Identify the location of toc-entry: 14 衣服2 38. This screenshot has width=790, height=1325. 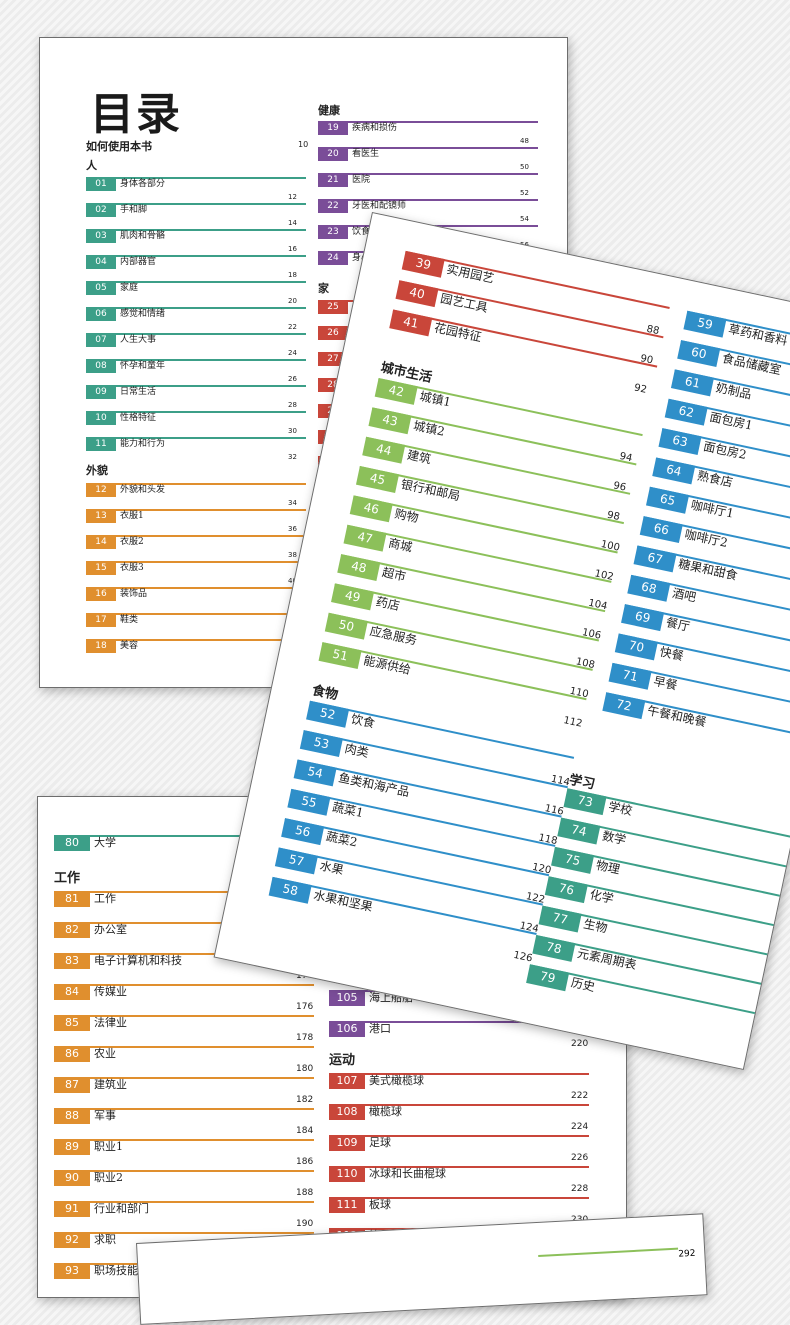
(196, 547).